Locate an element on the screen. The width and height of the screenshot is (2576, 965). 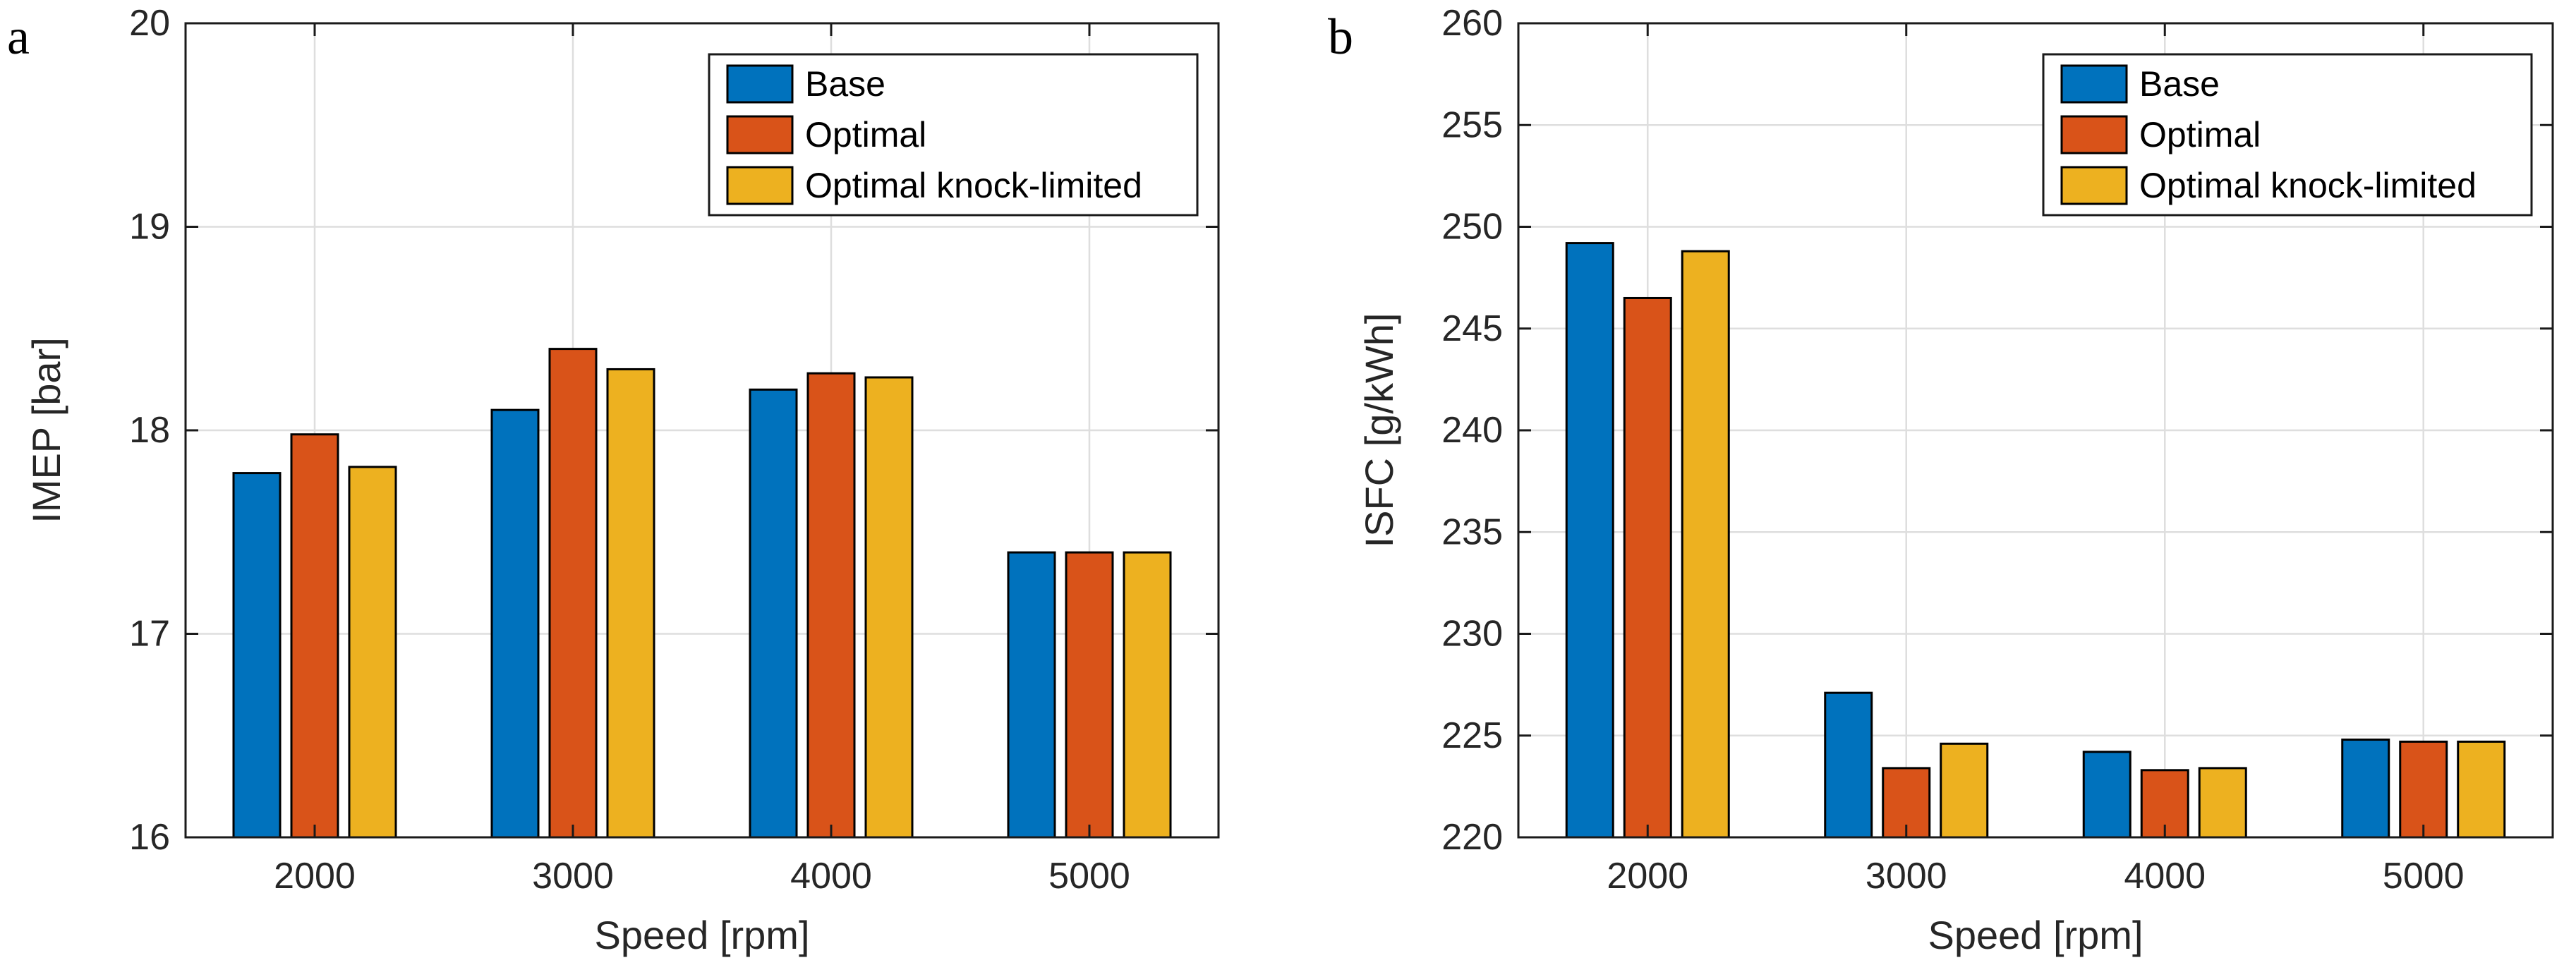
y-tick-label: 250 is located at coordinates (1472, 227).